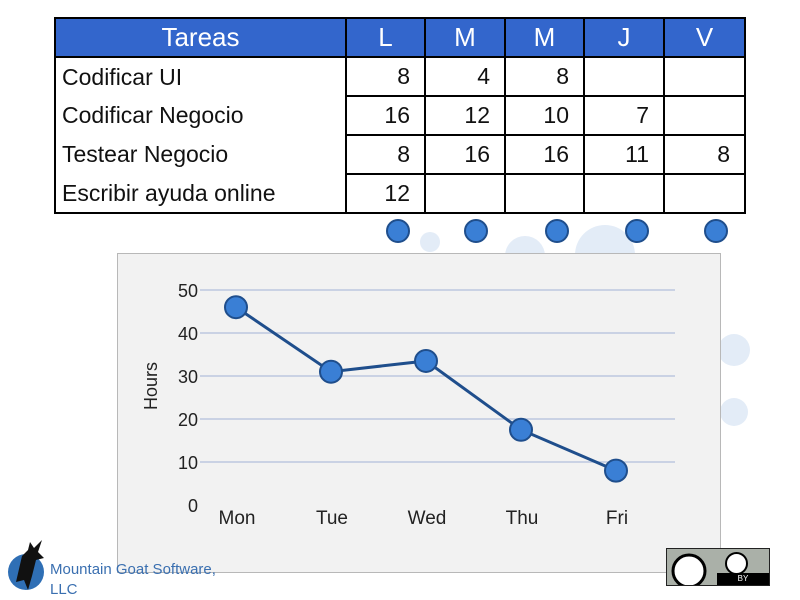  What do you see at coordinates (151, 386) in the screenshot?
I see `y-axis-label: Hours` at bounding box center [151, 386].